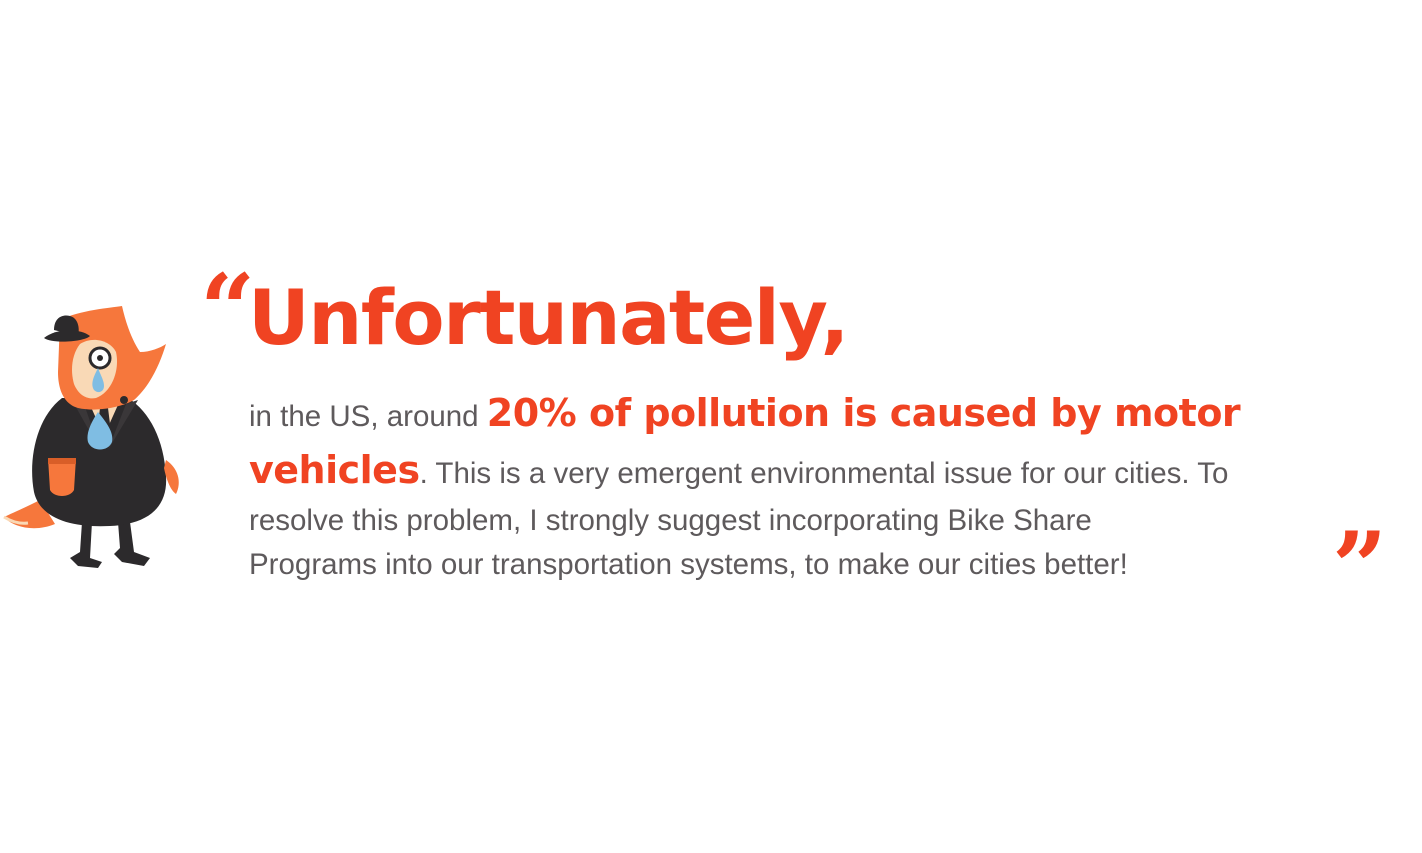 This screenshot has height=853, width=1422. What do you see at coordinates (100, 409) in the screenshot?
I see `tear-drops-icon` at bounding box center [100, 409].